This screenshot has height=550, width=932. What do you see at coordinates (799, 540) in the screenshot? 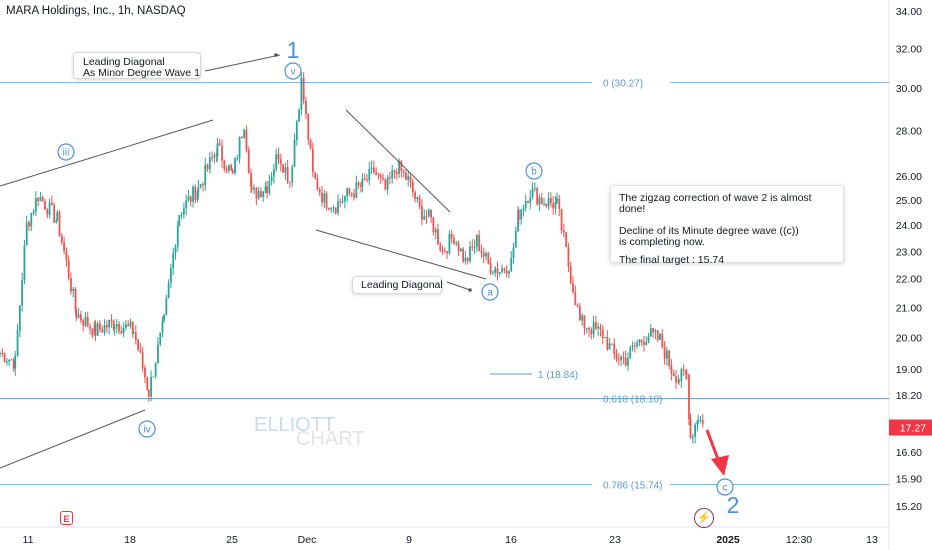
I see `time-tick: 12:30` at bounding box center [799, 540].